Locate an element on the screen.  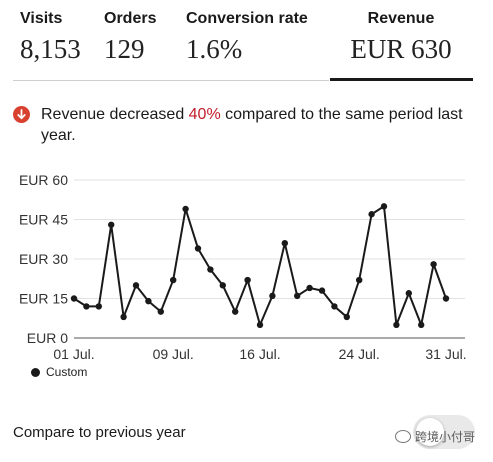
compare-toggle is located at coordinates (444, 432).